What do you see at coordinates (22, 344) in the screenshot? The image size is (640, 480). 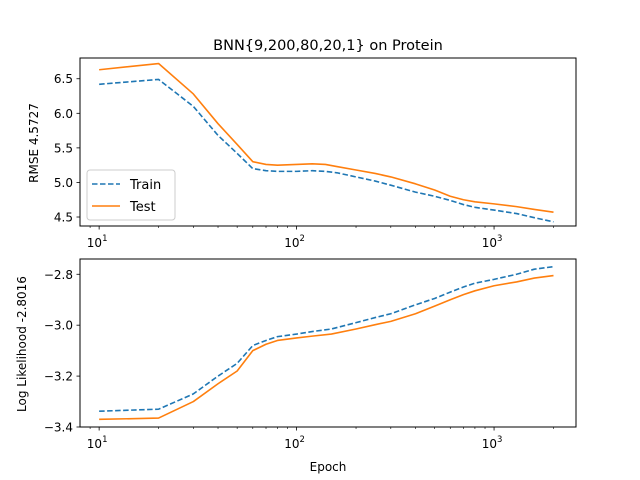 I see `log-likelihood-y-axis-label: Log Likelihood -2.8016` at bounding box center [22, 344].